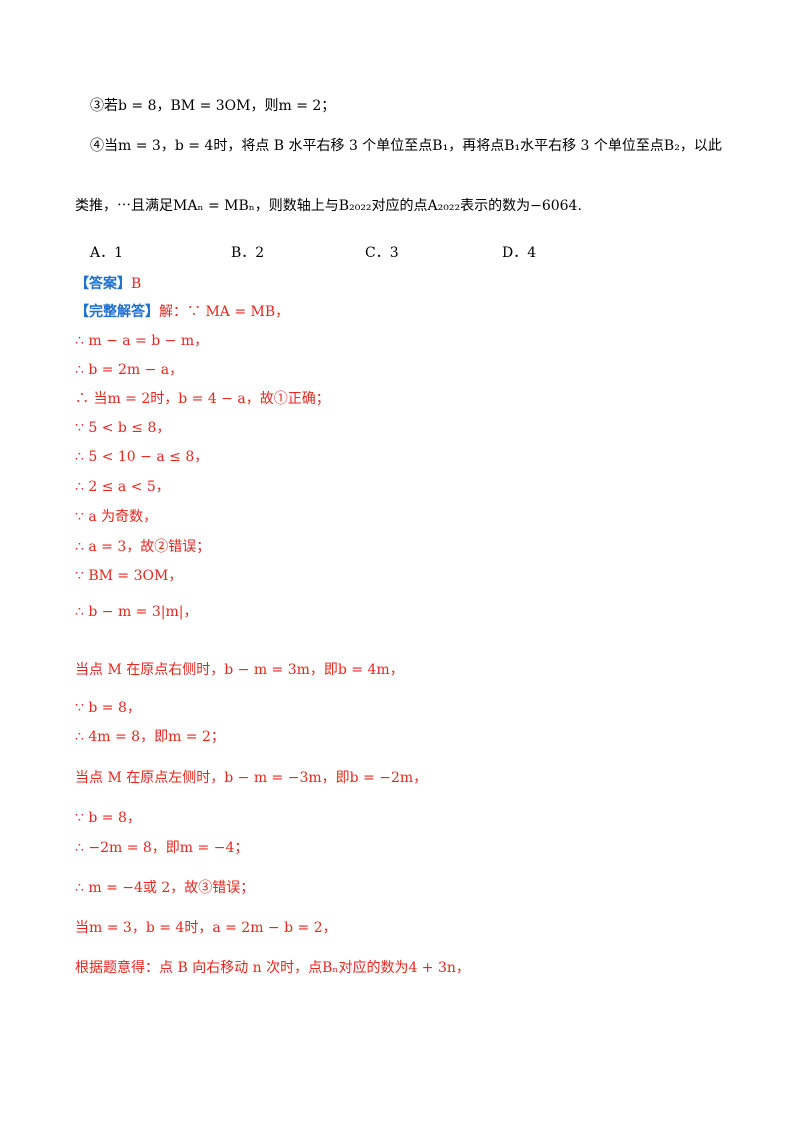 This screenshot has width=800, height=1132. What do you see at coordinates (224, 312) in the screenshot?
I see `solution-first-line: 解：∵ MA = MB，` at bounding box center [224, 312].